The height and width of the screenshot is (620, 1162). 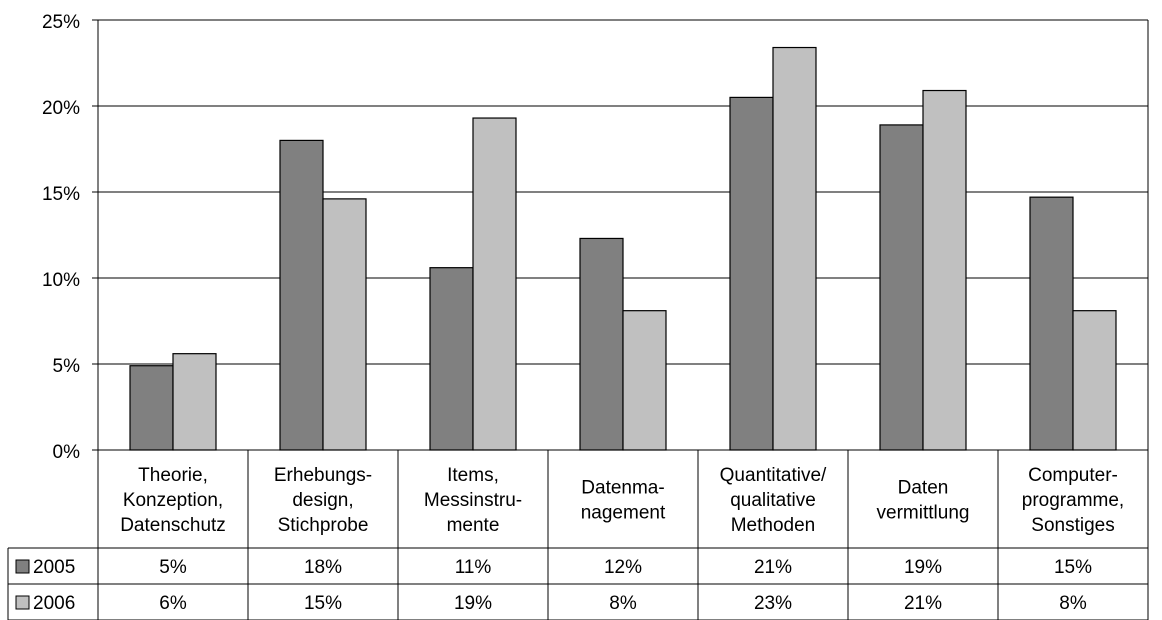 I want to click on data-label-2005-0: 5%, so click(x=173, y=567).